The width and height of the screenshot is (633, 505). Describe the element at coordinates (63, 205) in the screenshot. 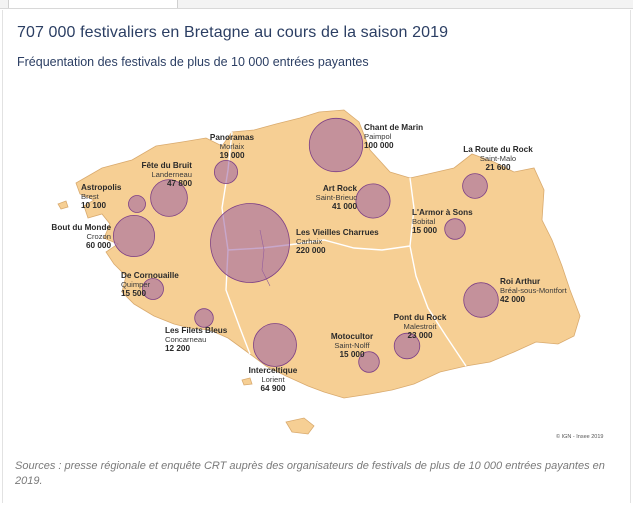

I see `ouessant` at that location.